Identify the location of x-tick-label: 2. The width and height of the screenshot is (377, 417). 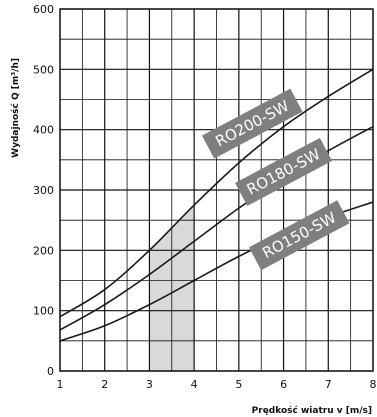
(104, 384).